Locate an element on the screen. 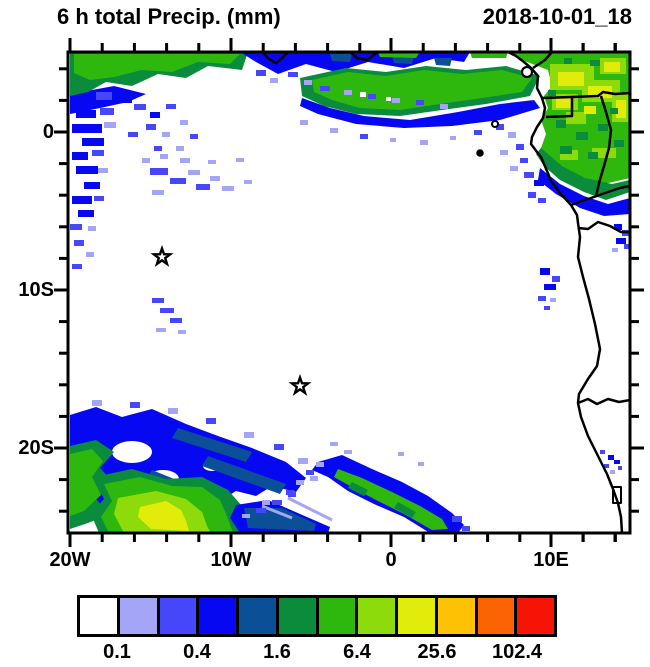 Image resolution: width=650 pixels, height=667 pixels. walvis-bay-mark is located at coordinates (617, 495).